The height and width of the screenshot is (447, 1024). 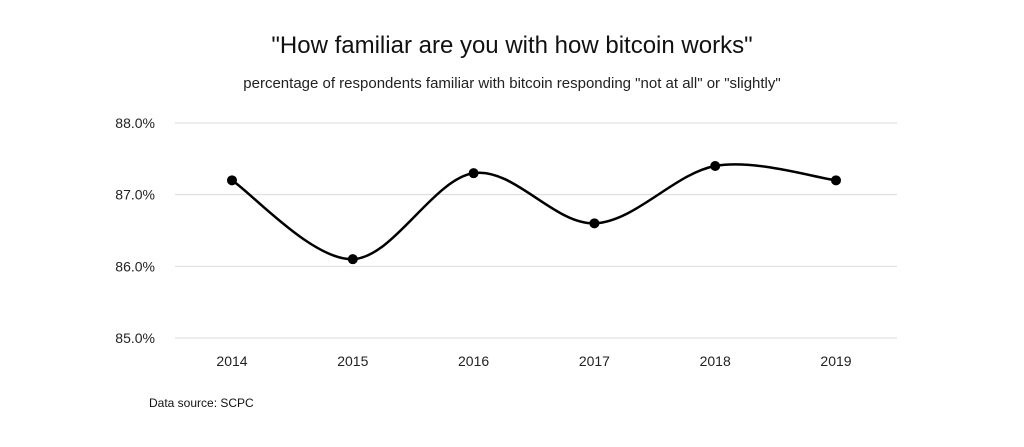 I want to click on y-tick-label: 85.0%, so click(x=135, y=338).